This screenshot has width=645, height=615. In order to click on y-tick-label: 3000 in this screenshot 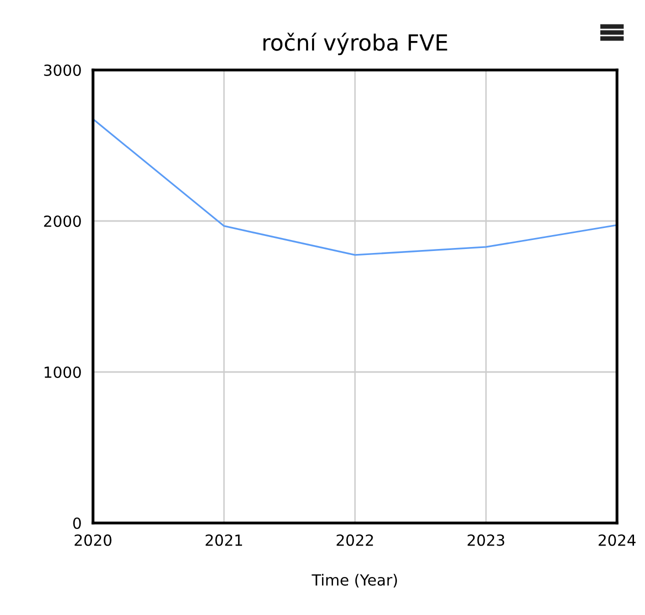, I will do `click(62, 70)`.